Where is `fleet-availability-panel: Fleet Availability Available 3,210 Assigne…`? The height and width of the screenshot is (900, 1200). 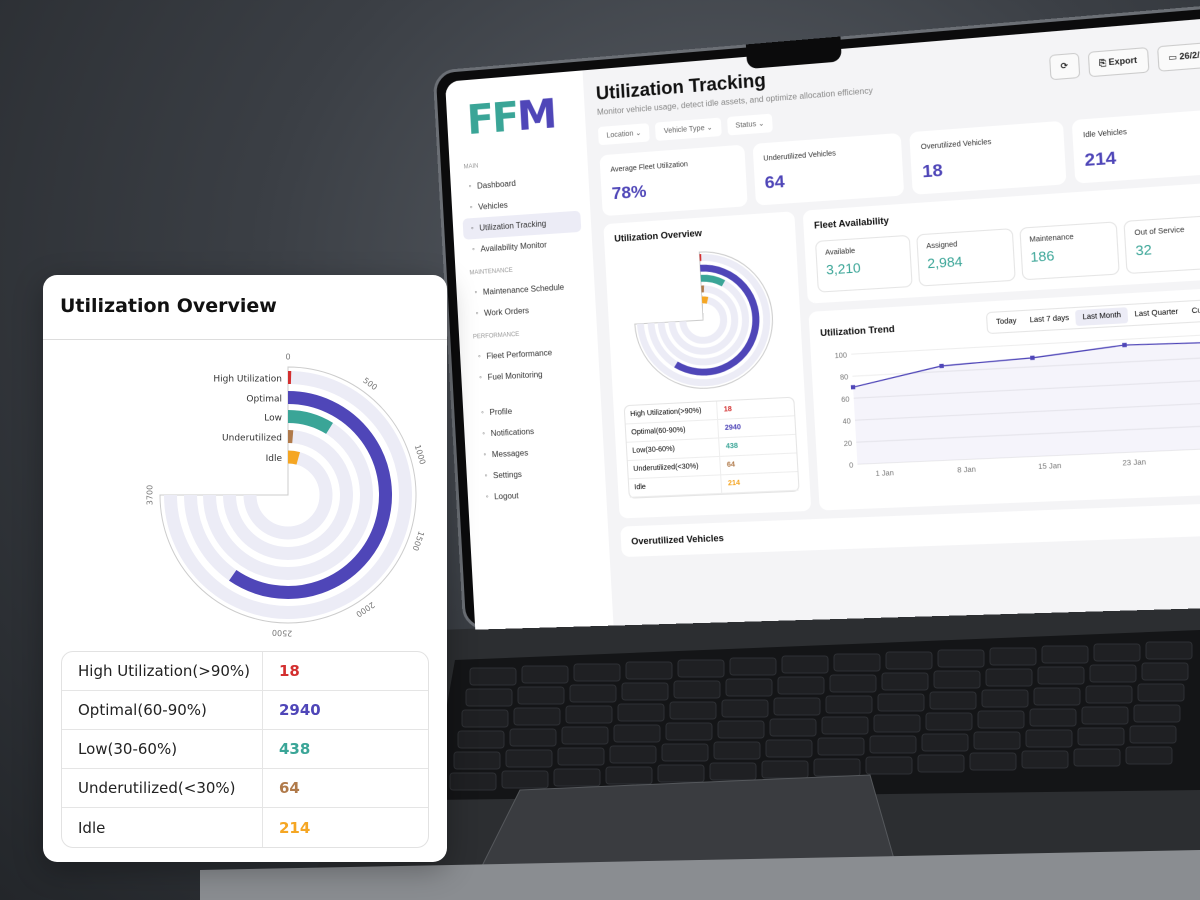
fleet-availability-panel: Fleet Availability Available 3,210 Assigne… is located at coordinates (1001, 242).